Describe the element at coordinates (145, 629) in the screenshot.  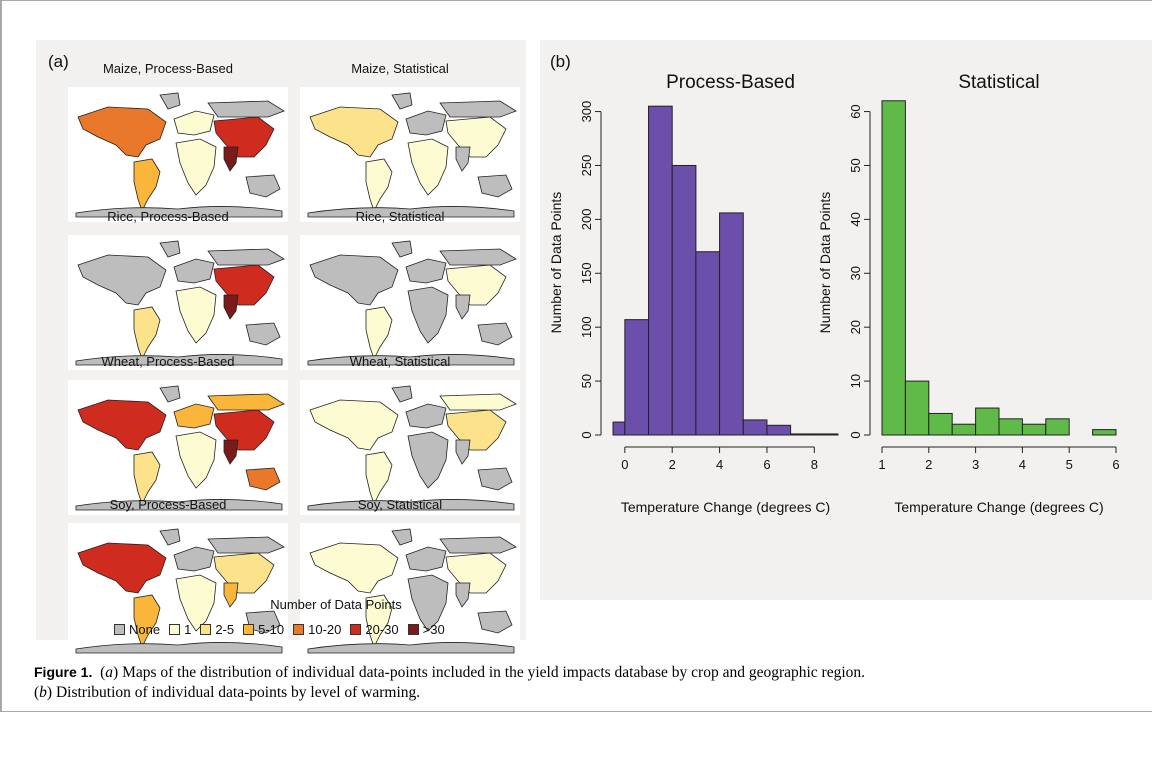
I see `legend-label: None` at that location.